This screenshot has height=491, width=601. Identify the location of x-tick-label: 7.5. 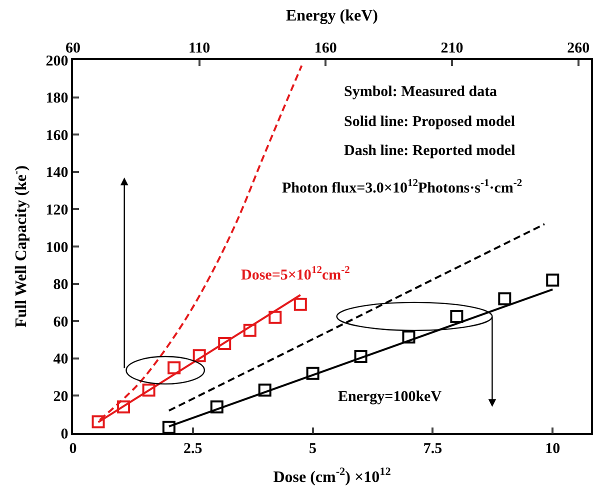
(432, 448).